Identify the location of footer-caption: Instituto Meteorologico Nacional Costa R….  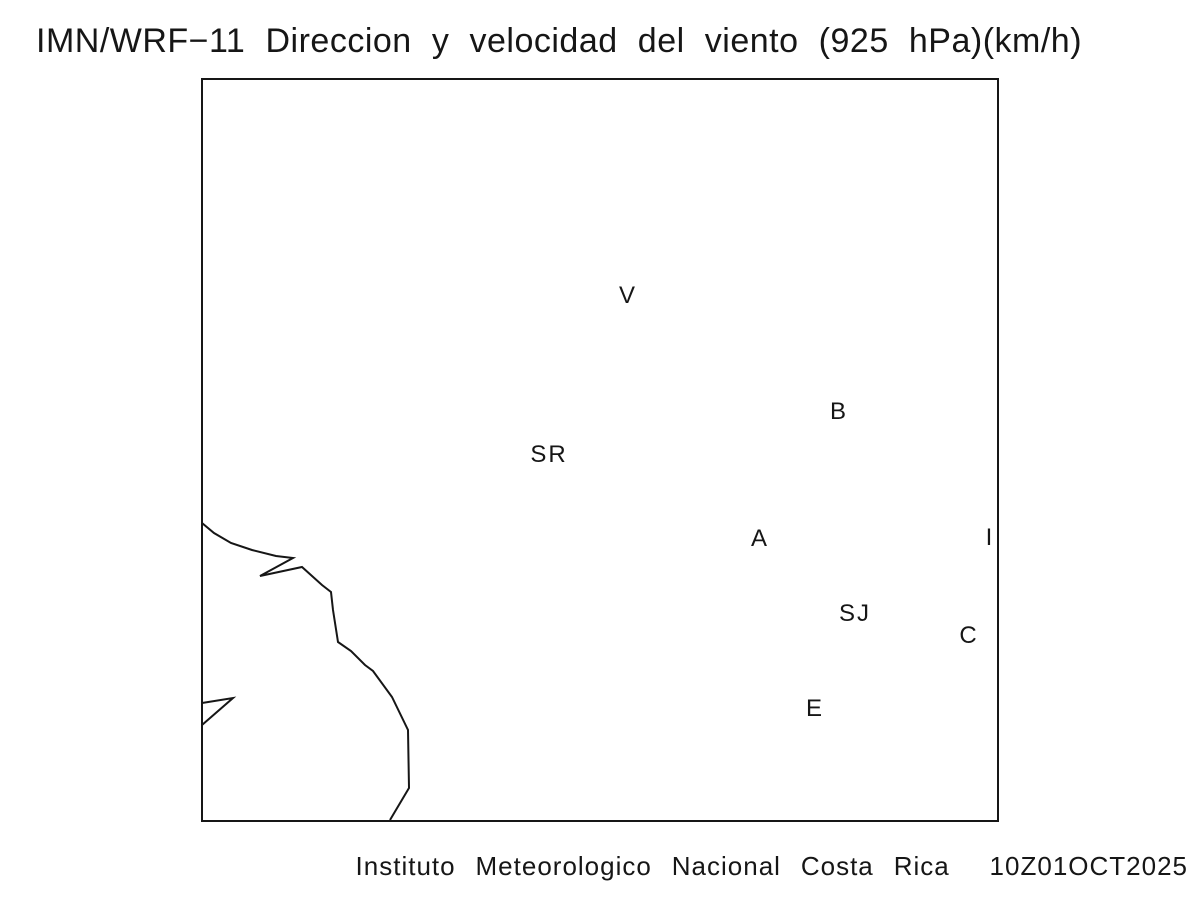
(771, 866).